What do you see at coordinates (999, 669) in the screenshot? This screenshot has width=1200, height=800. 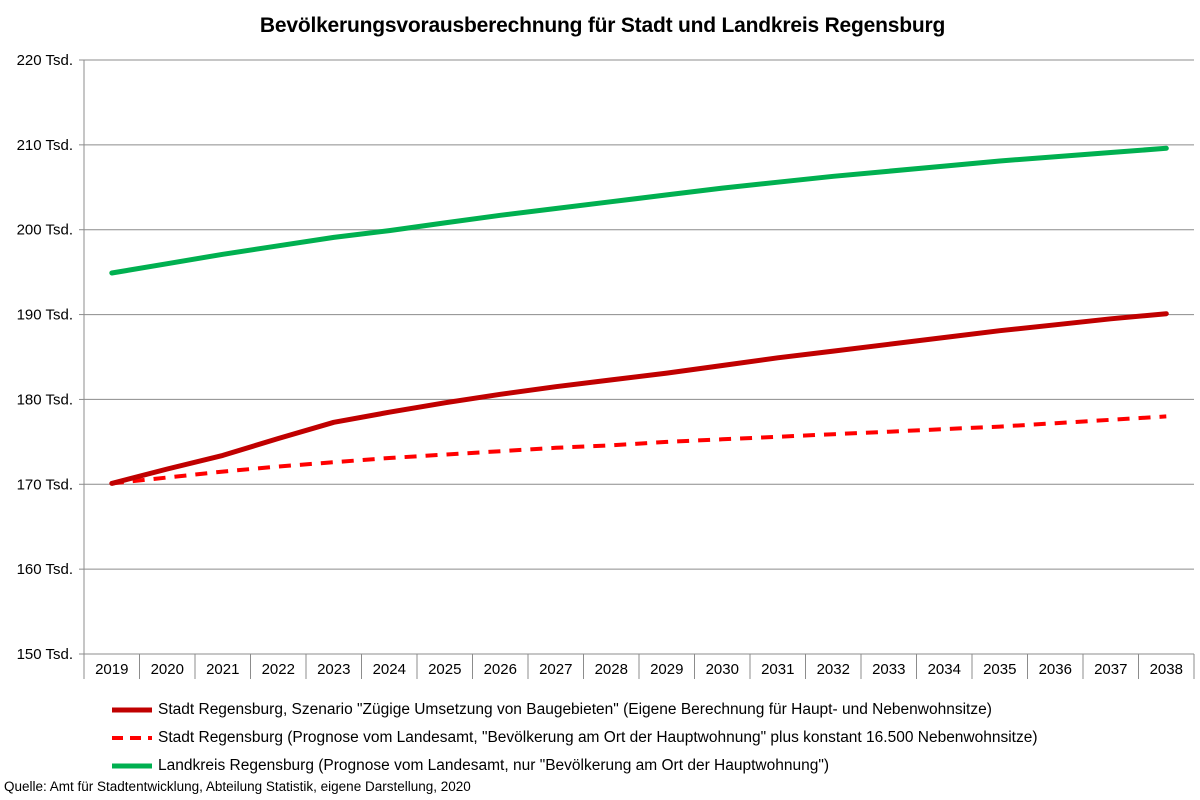 I see `x-tick-label: 2035` at bounding box center [999, 669].